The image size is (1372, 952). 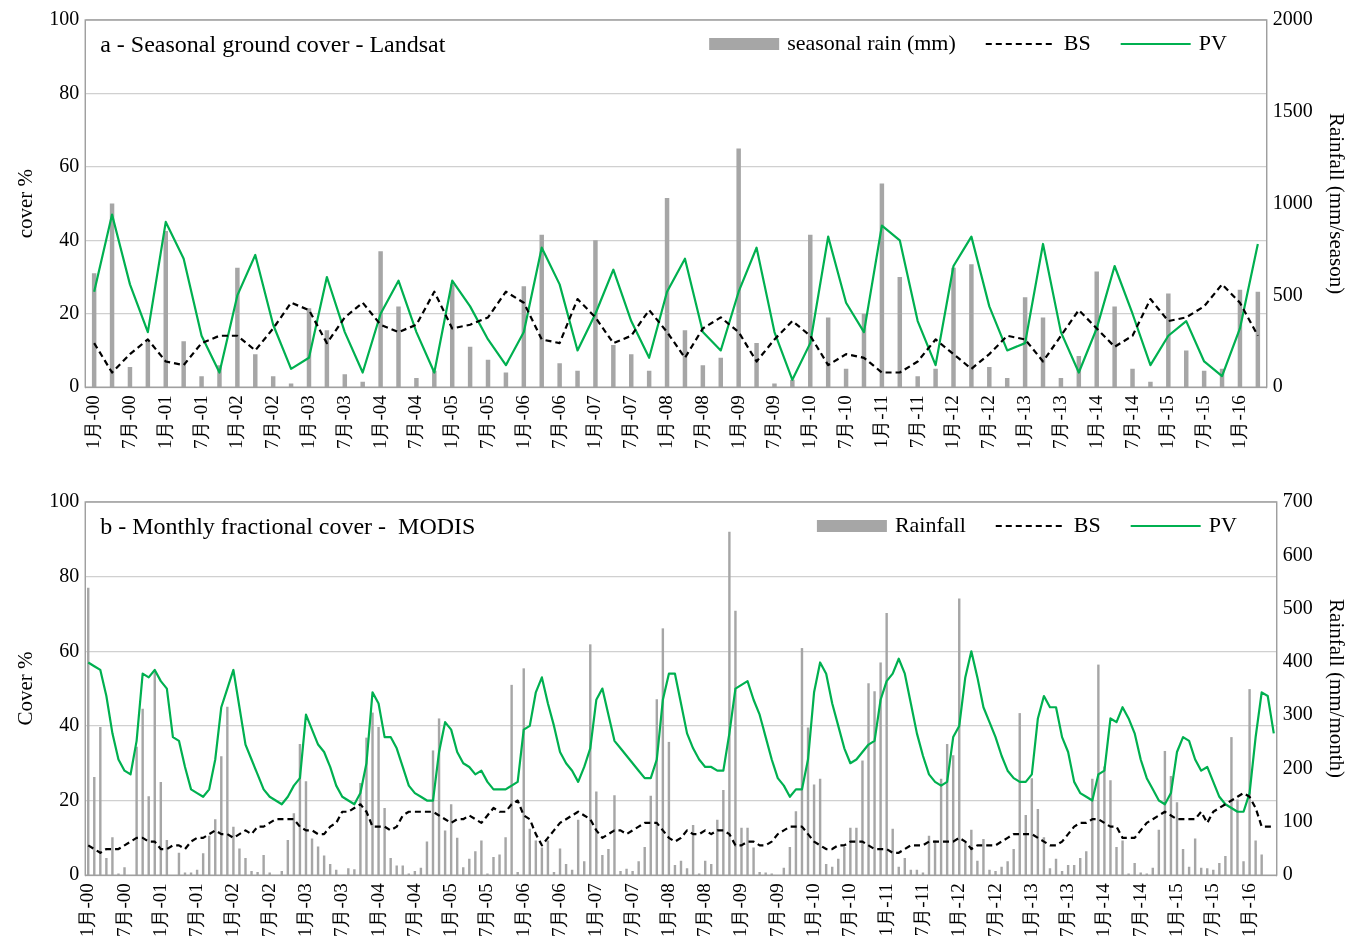 I want to click on y2-tick-label: 2000, so click(x=1292, y=18).